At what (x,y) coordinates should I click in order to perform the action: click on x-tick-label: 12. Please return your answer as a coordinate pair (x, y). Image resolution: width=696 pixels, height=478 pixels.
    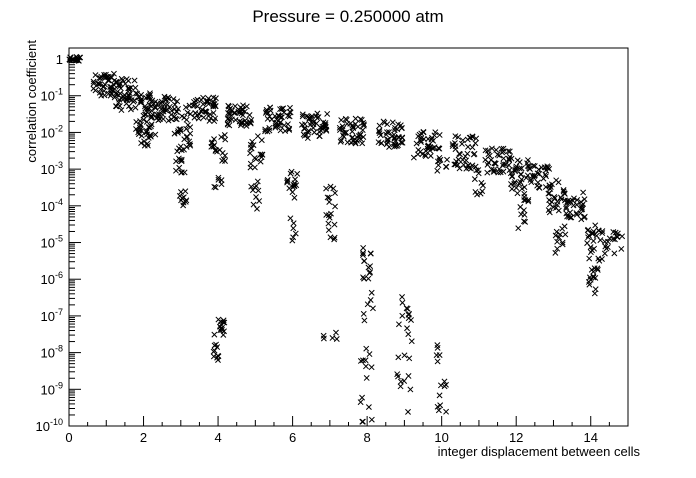
    Looking at the image, I should click on (516, 437).